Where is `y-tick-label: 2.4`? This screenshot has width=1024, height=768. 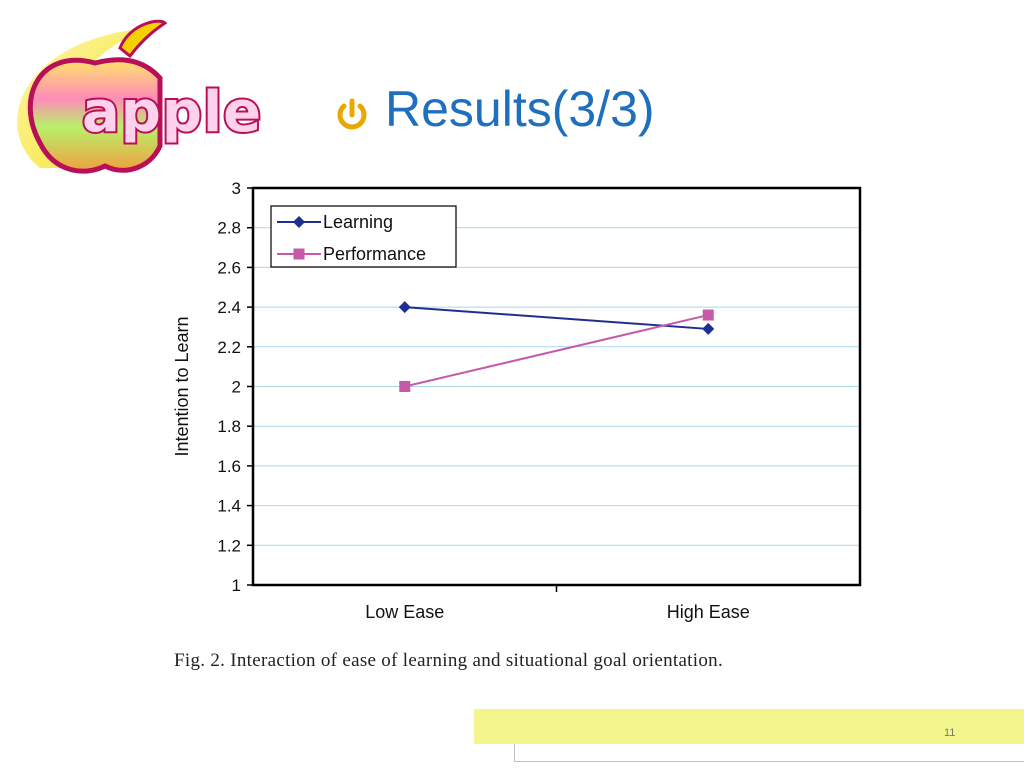
y-tick-label: 2.4 is located at coordinates (229, 307).